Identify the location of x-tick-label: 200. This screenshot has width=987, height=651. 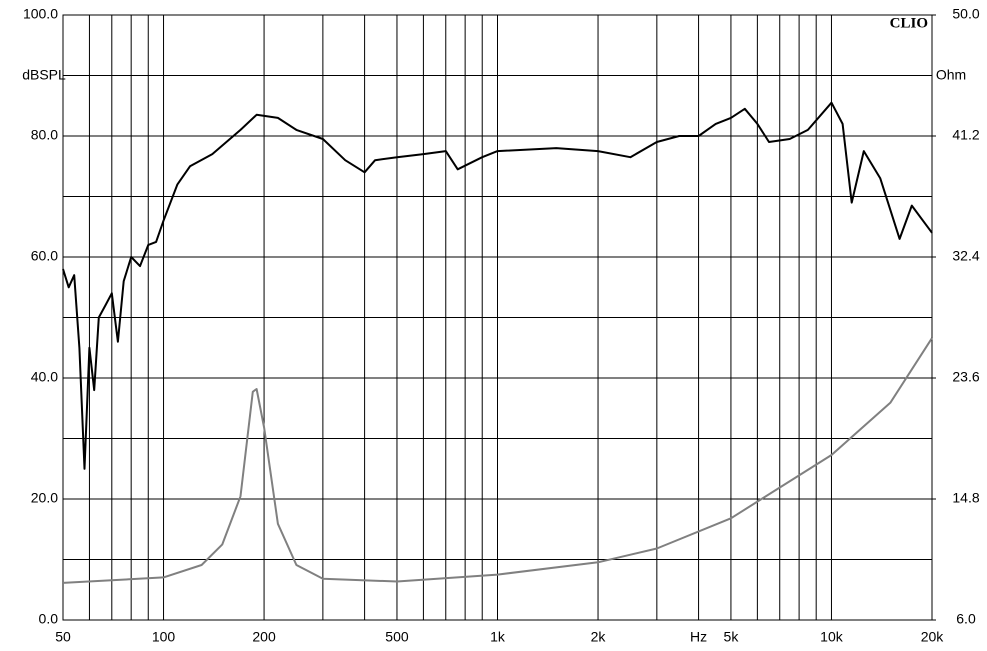
(264, 637).